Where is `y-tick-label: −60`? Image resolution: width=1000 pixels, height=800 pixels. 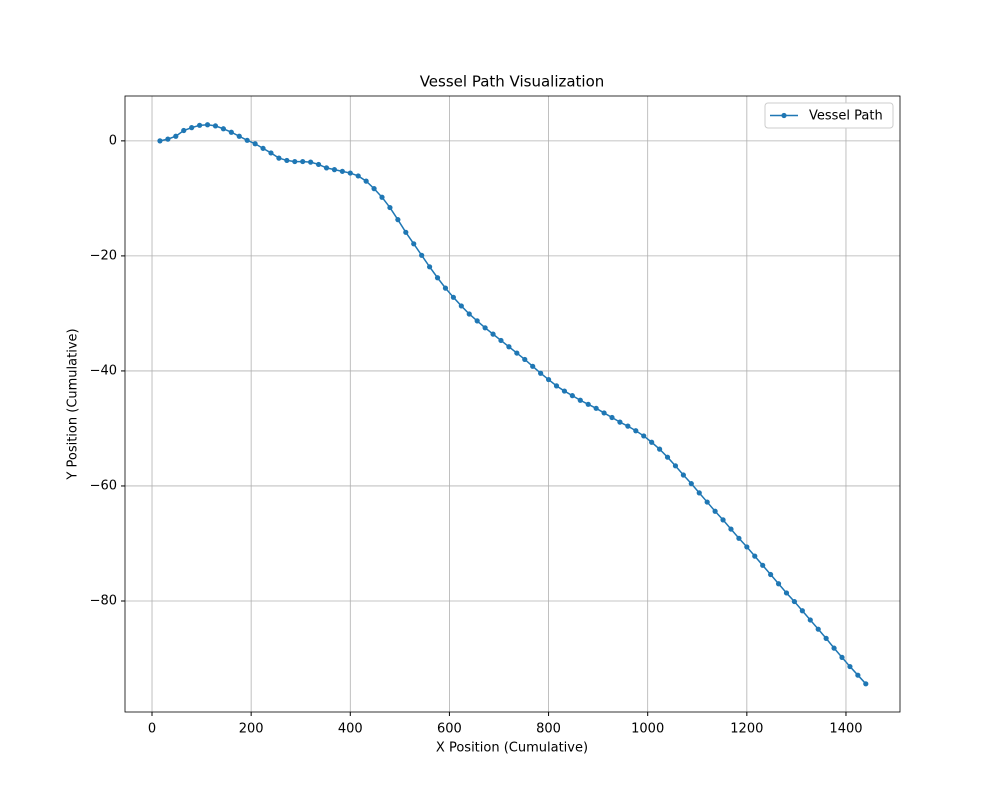
y-tick-label: −60 is located at coordinates (103, 485).